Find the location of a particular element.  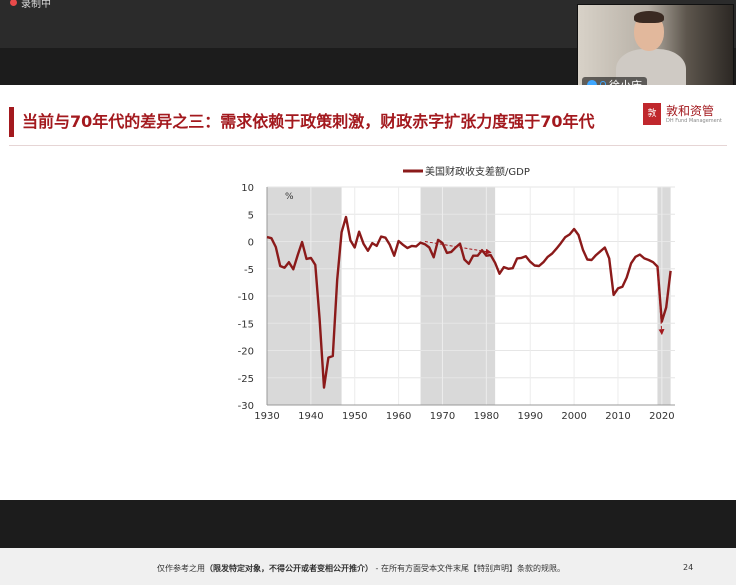

disclaimer-prefix: 仅作参考之用 is located at coordinates (181, 568).